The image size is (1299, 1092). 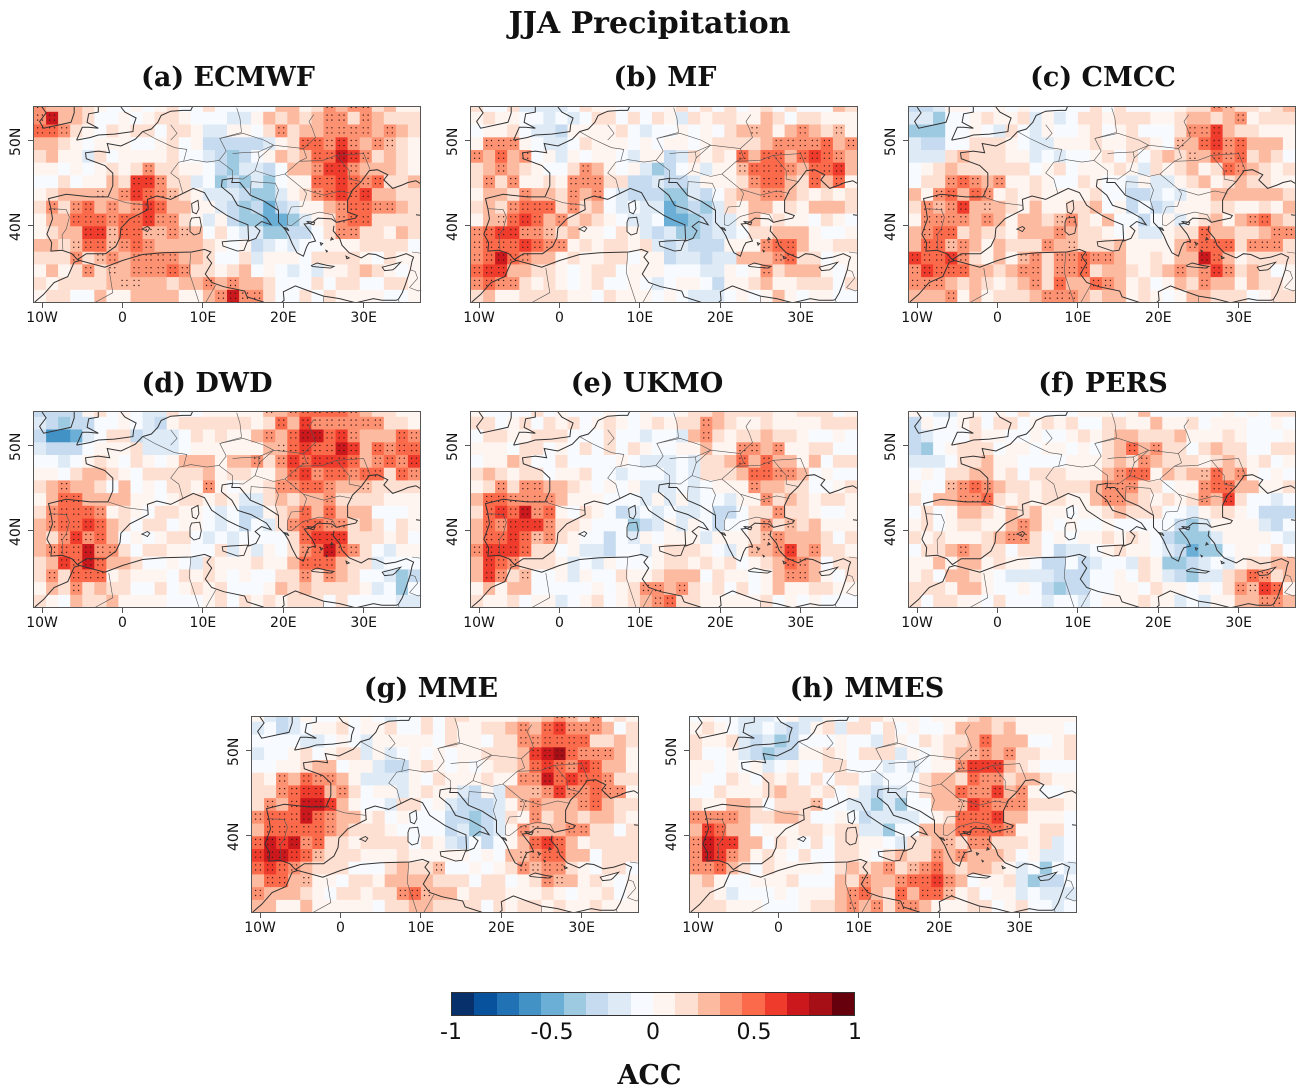 What do you see at coordinates (216, 275) in the screenshot?
I see `coastline` at bounding box center [216, 275].